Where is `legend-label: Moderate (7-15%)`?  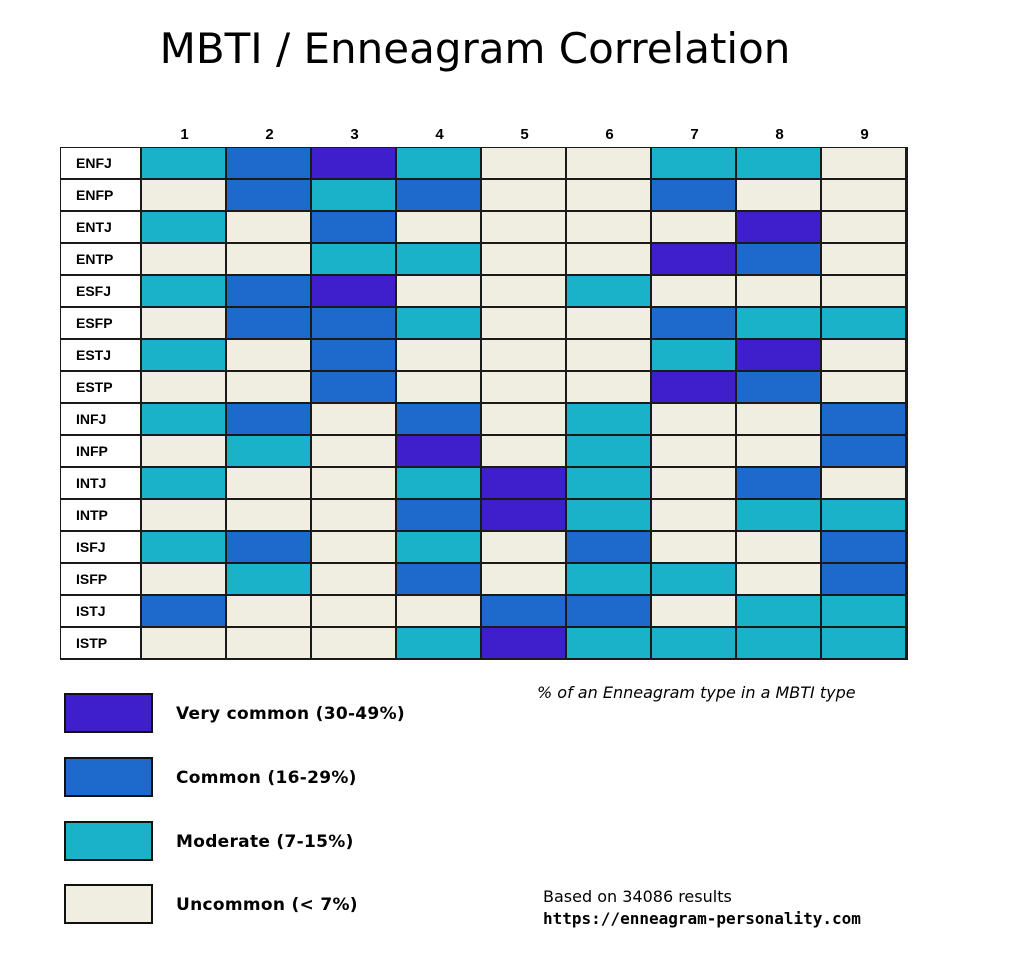
legend-label: Moderate (7-15%) is located at coordinates (265, 842).